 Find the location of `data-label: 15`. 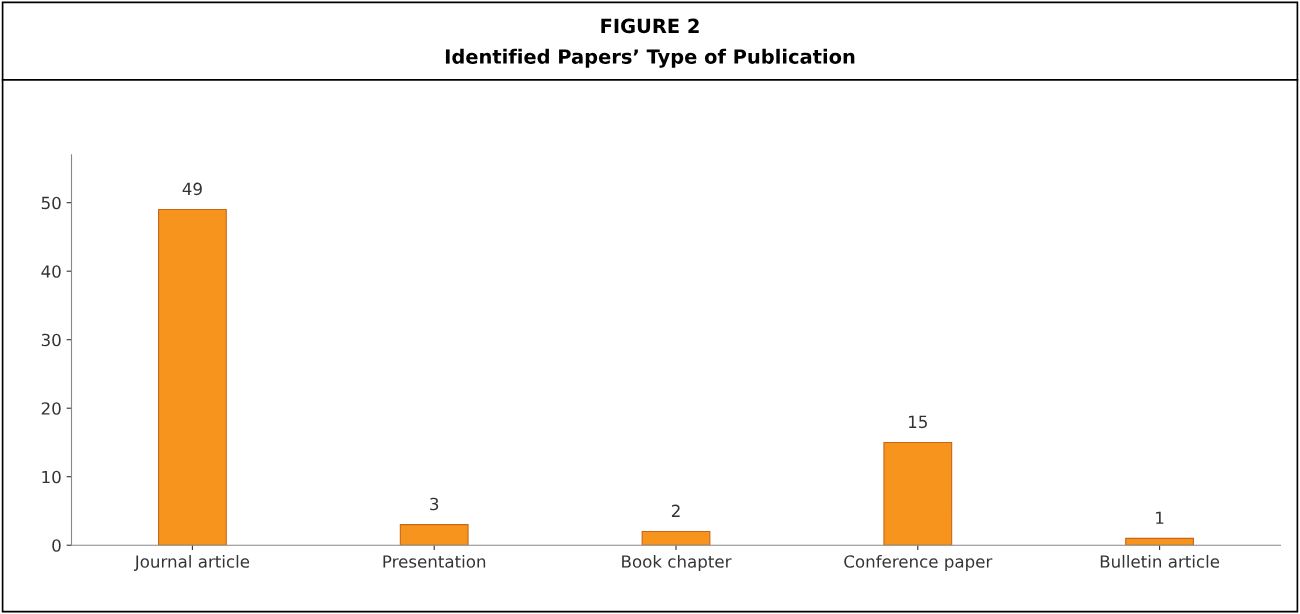

data-label: 15 is located at coordinates (918, 422).